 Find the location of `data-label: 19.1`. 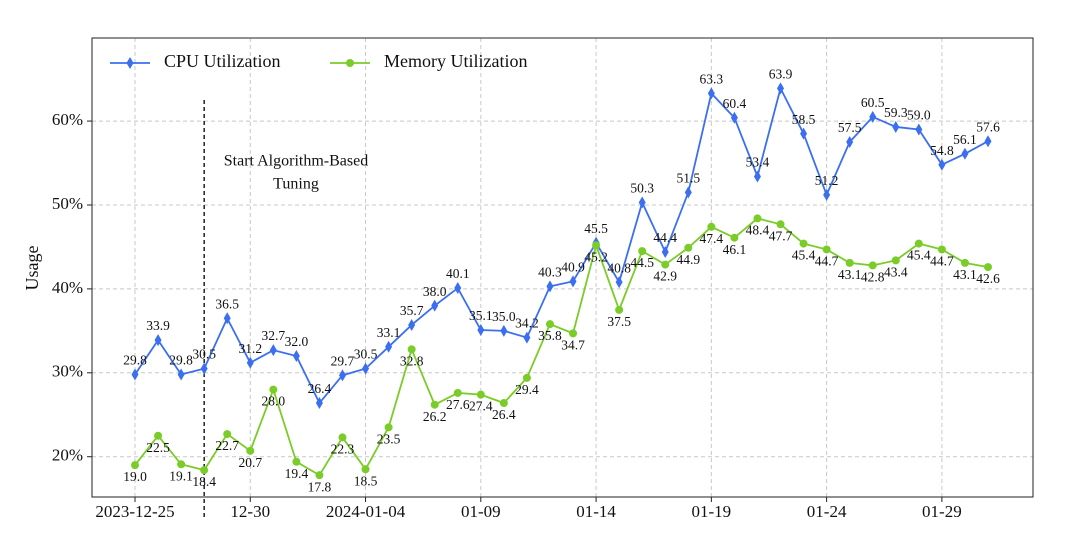

data-label: 19.1 is located at coordinates (181, 475).